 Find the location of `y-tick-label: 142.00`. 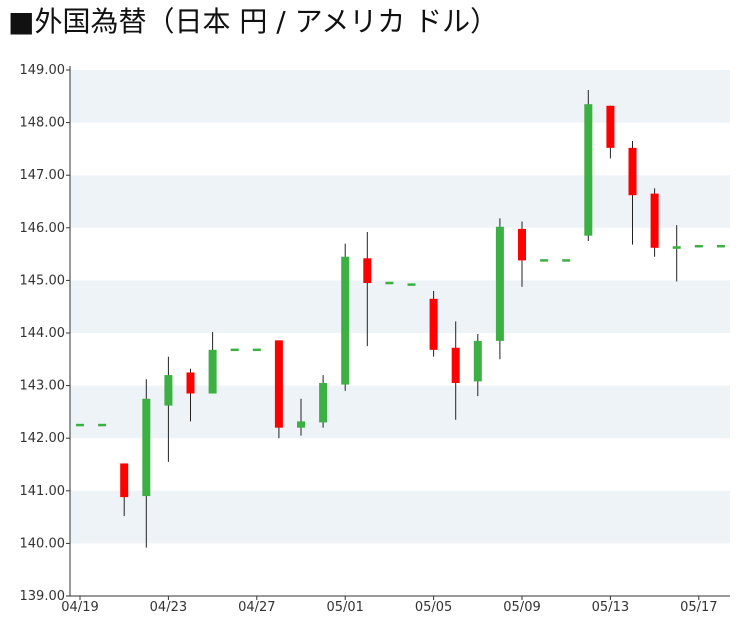

y-tick-label: 142.00 is located at coordinates (43, 438).